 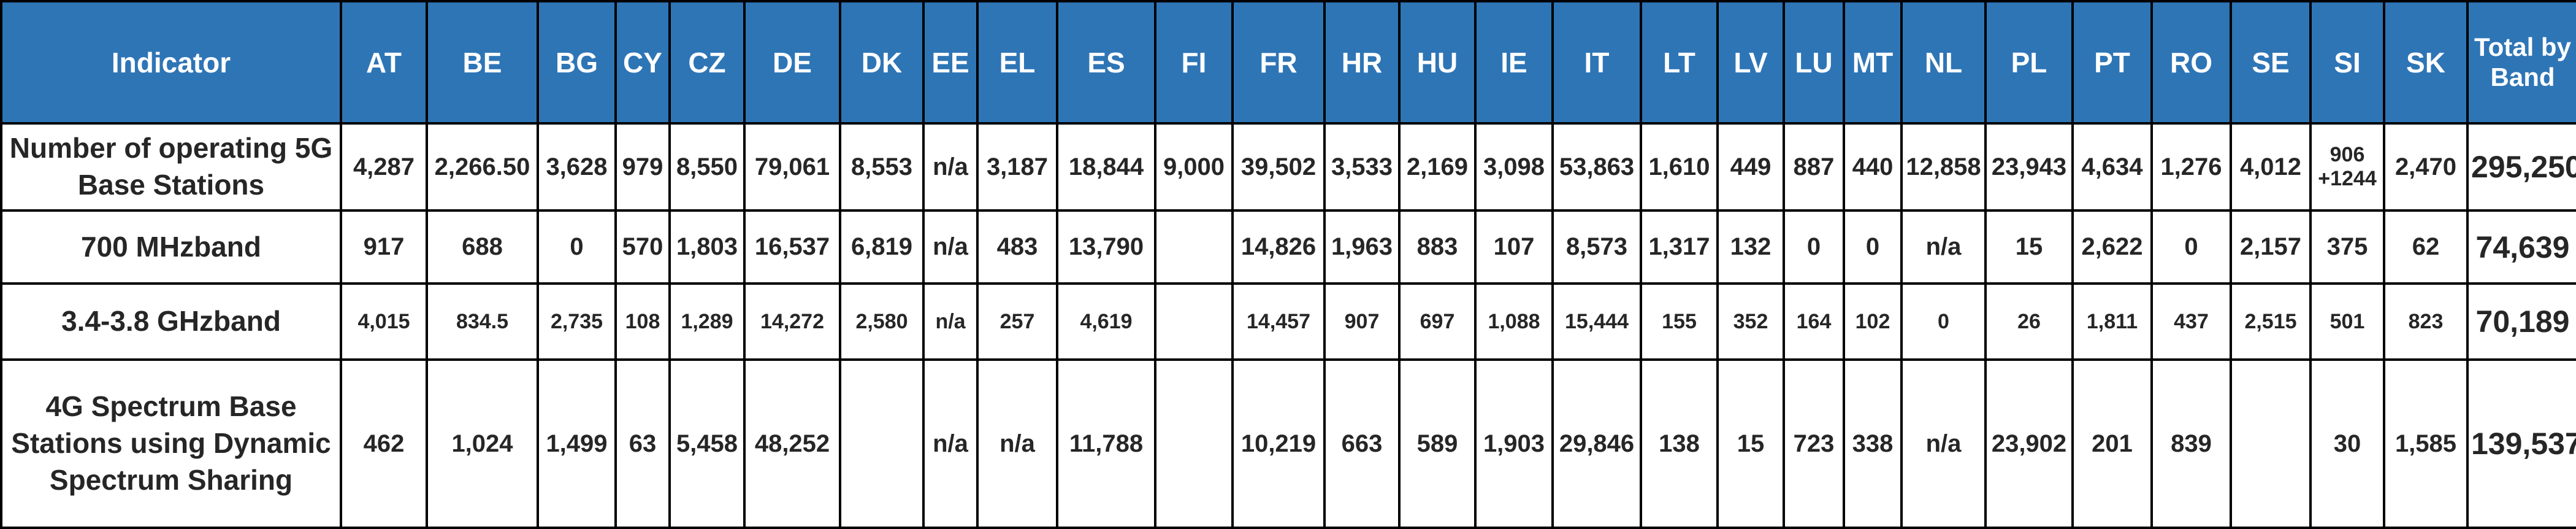 I want to click on header-country: FI, so click(x=1194, y=62).